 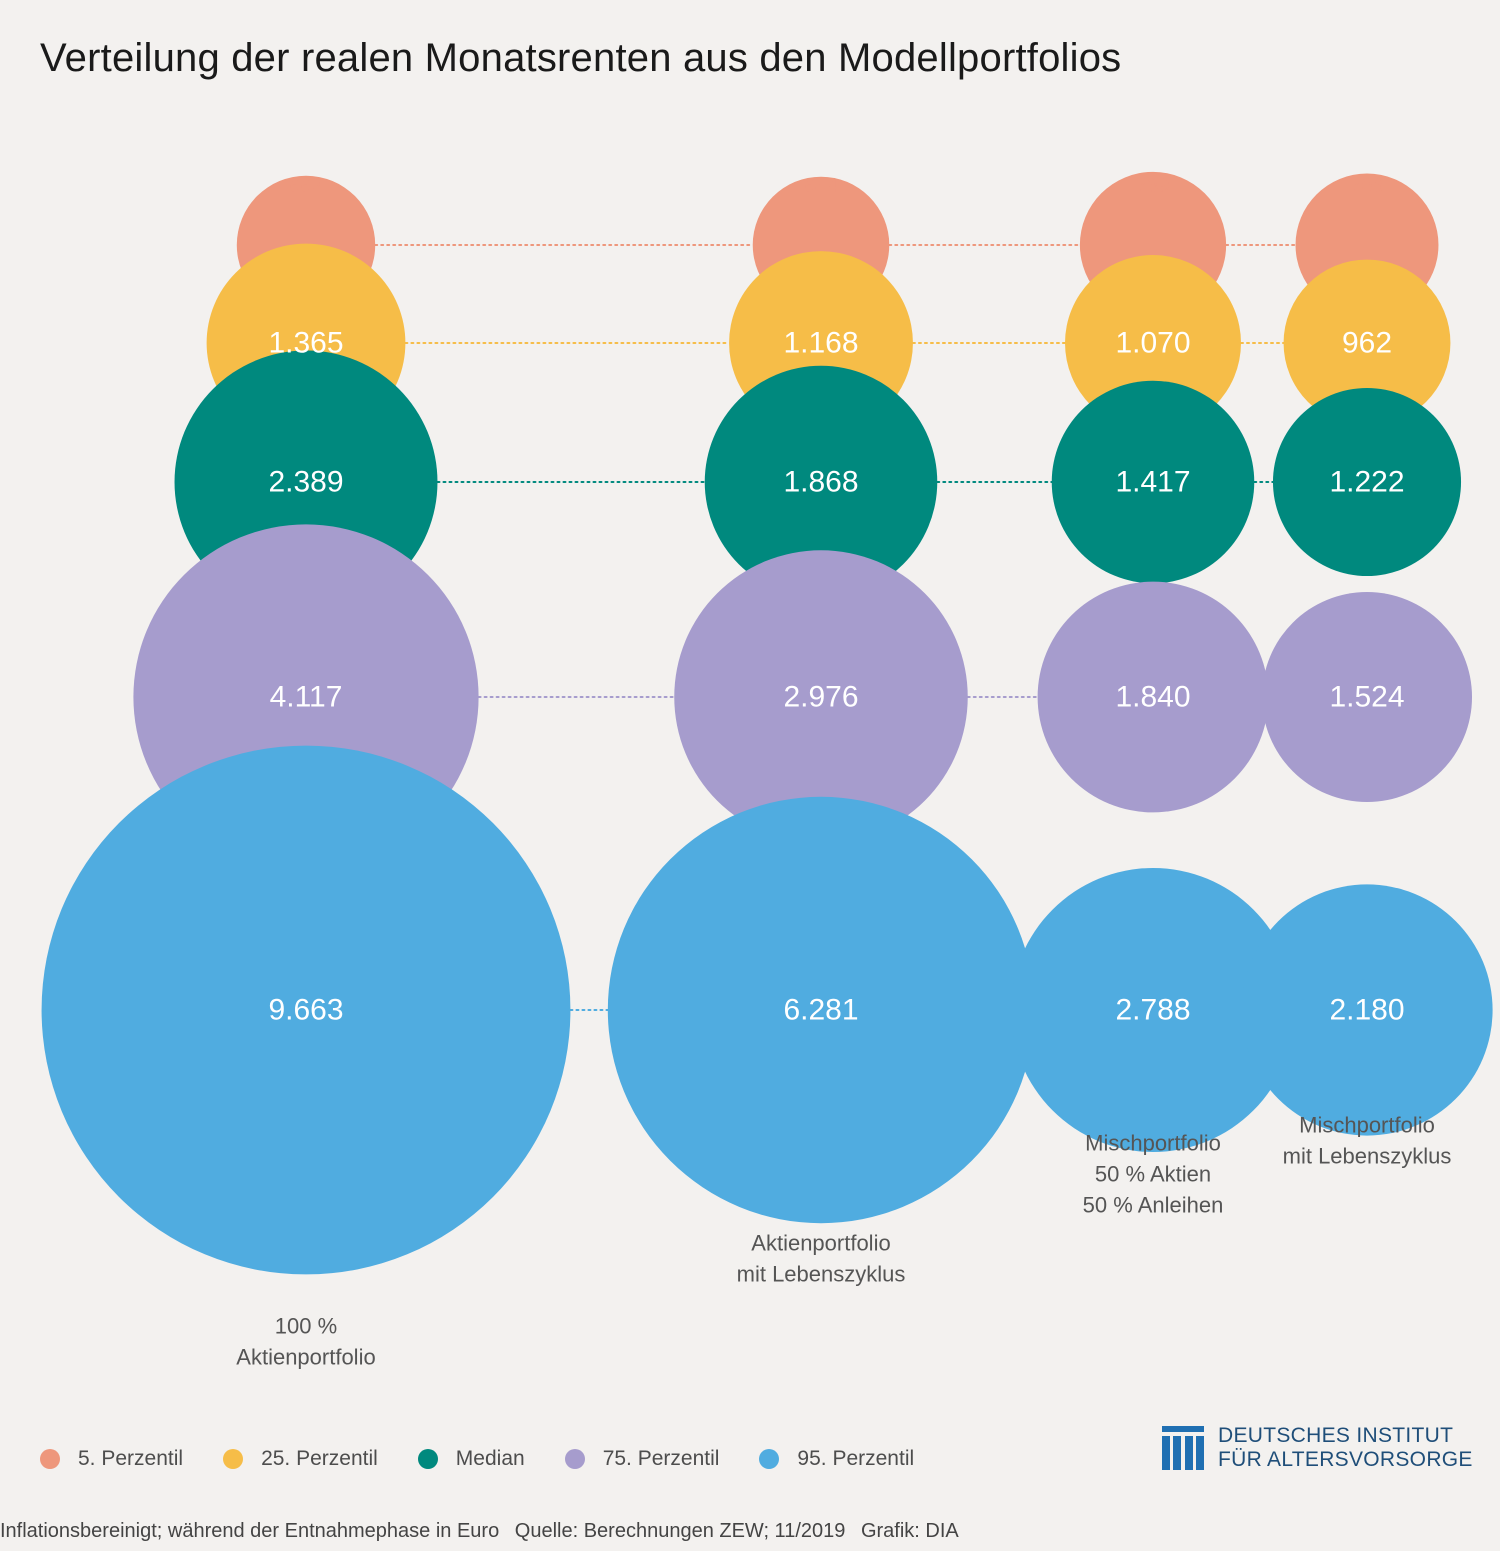 What do you see at coordinates (306, 697) in the screenshot?
I see `value-label: 4.117` at bounding box center [306, 697].